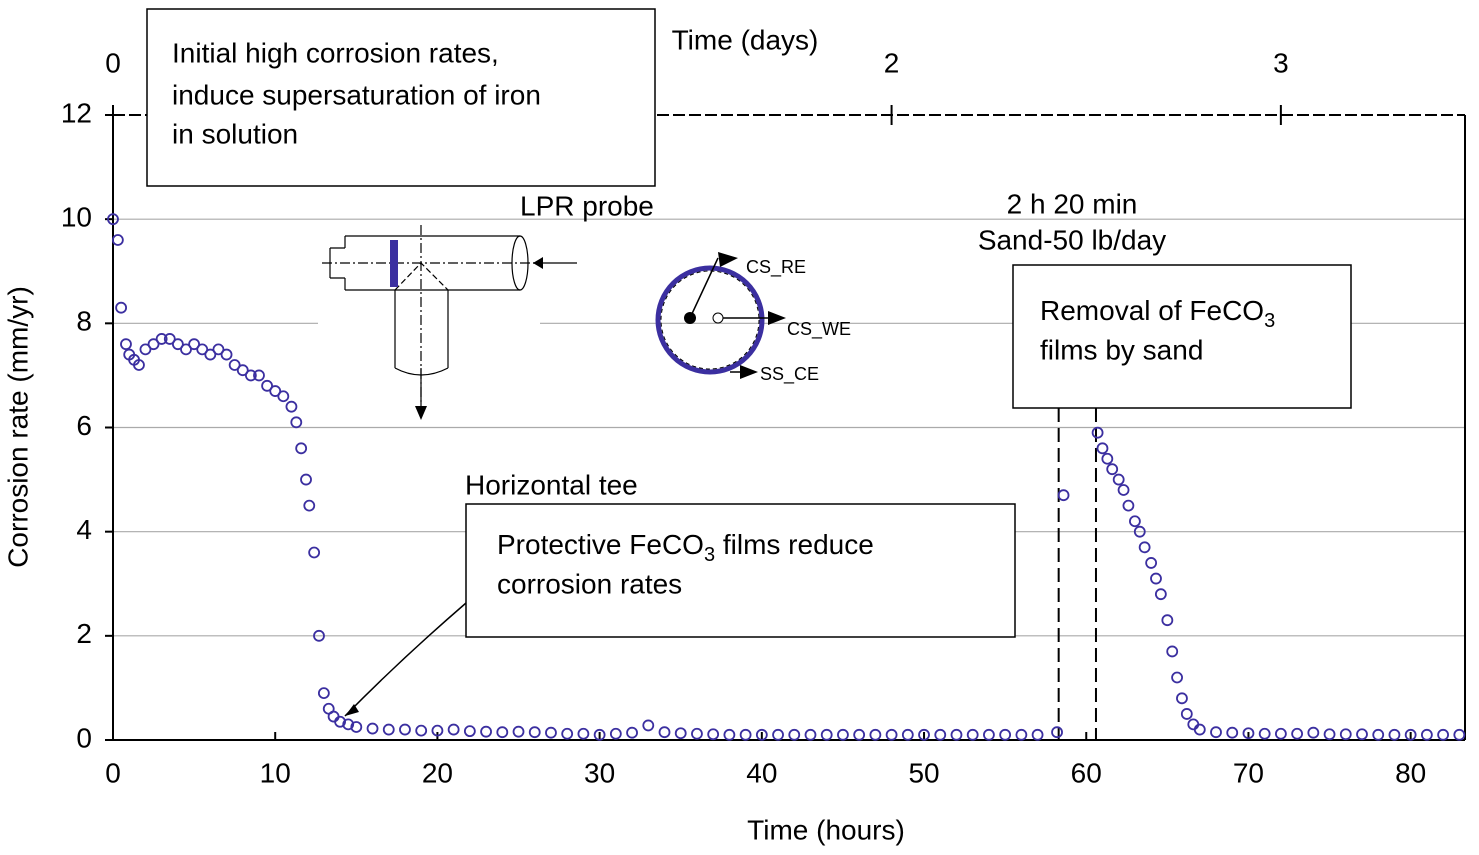 This screenshot has width=1479, height=855. I want to click on label: LPR probe, so click(587, 205).